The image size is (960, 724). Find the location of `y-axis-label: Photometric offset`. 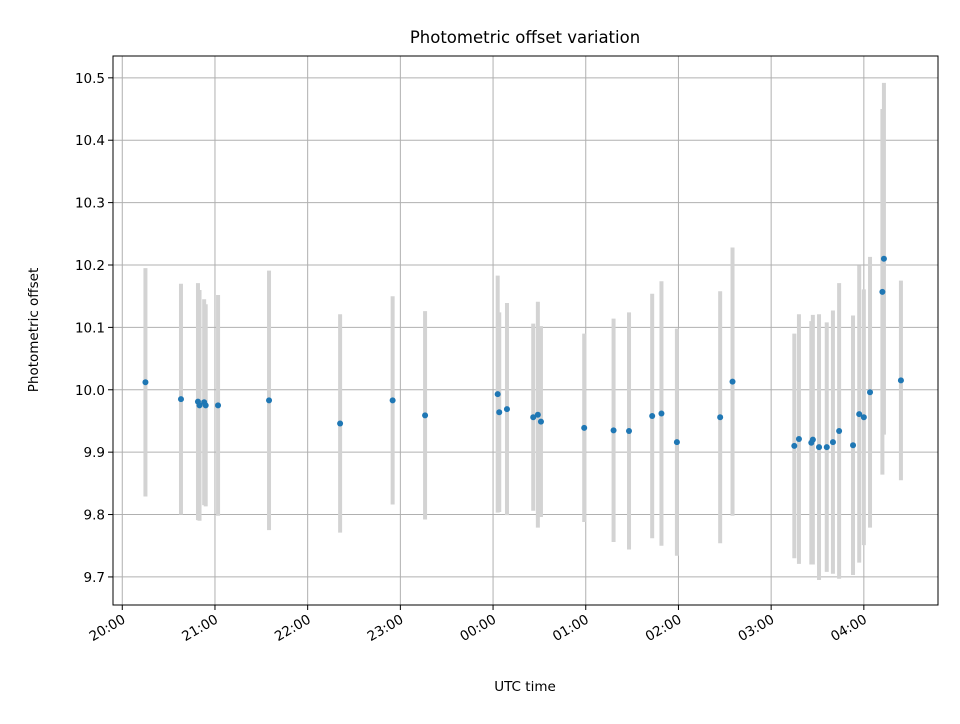

y-axis-label: Photometric offset is located at coordinates (34, 330).